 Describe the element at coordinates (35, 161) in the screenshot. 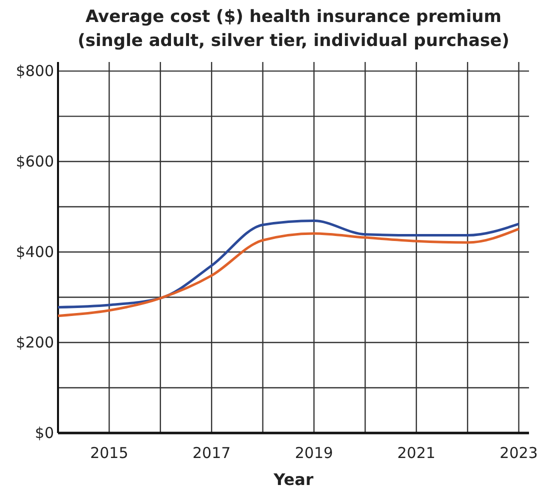

I see `y-tick-label: $600` at that location.